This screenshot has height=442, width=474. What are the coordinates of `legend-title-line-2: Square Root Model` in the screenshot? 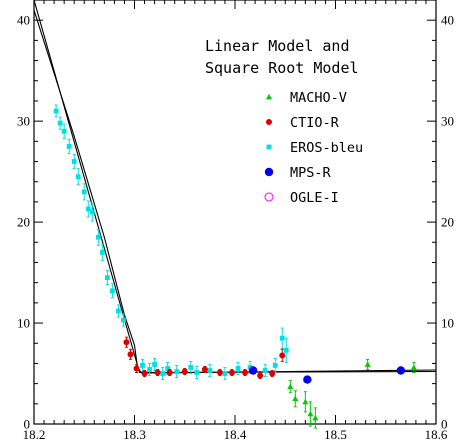 It's located at (282, 68).